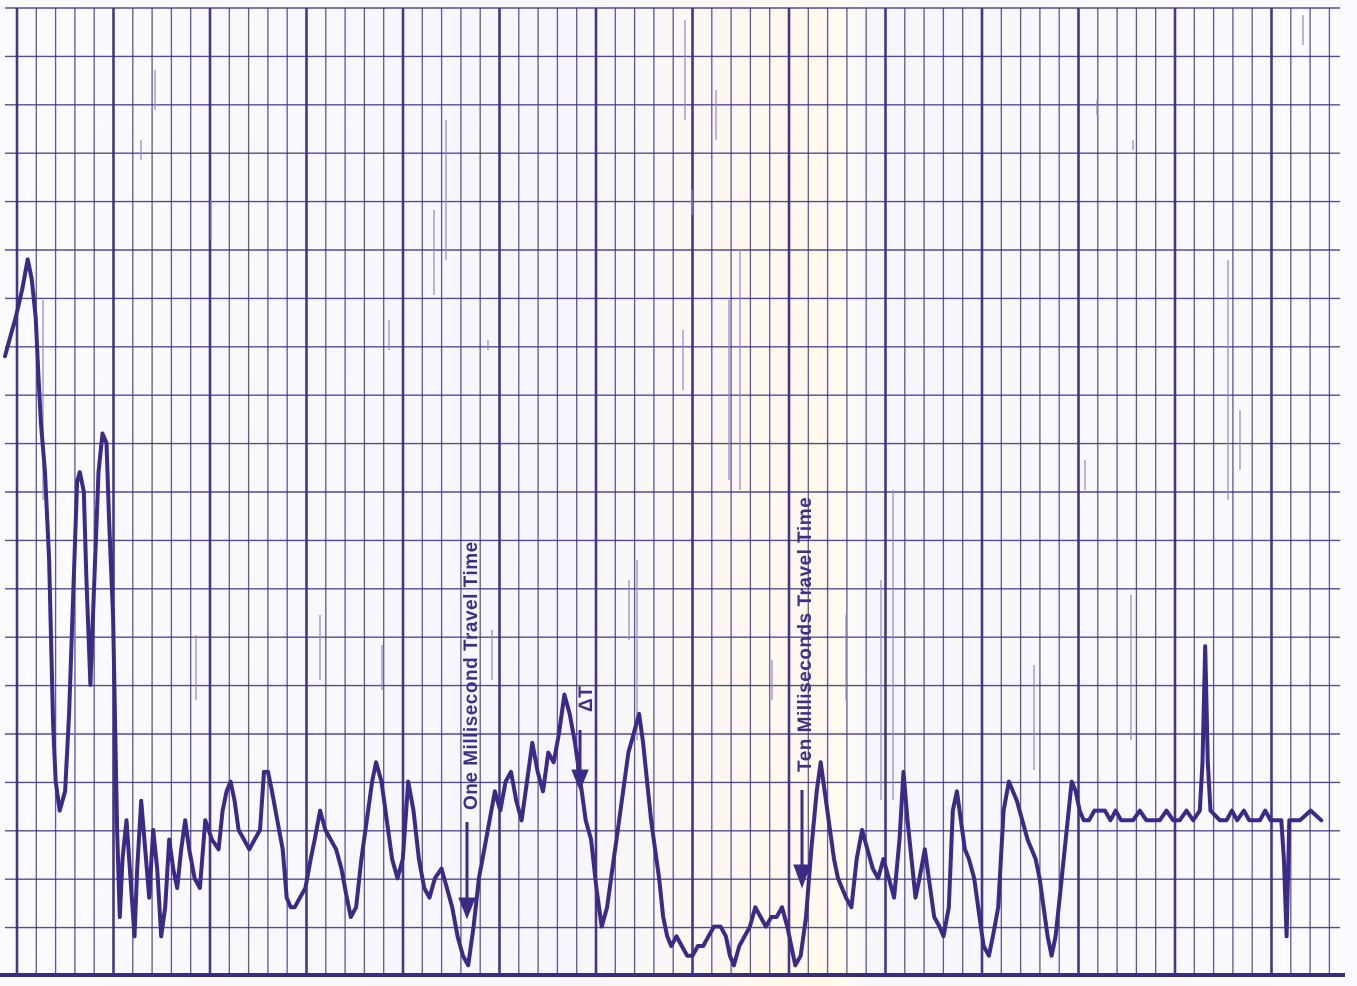 The width and height of the screenshot is (1357, 986). I want to click on arrow-one-ms, so click(467, 871).